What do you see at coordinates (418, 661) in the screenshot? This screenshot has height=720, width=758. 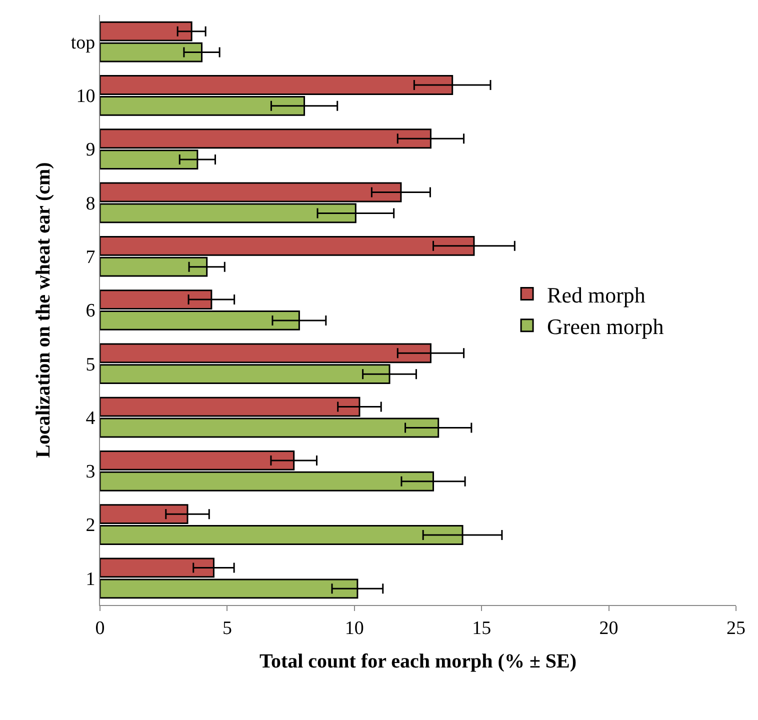 I see `x-axis-title: Total count for each morph (% ± SE)` at bounding box center [418, 661].